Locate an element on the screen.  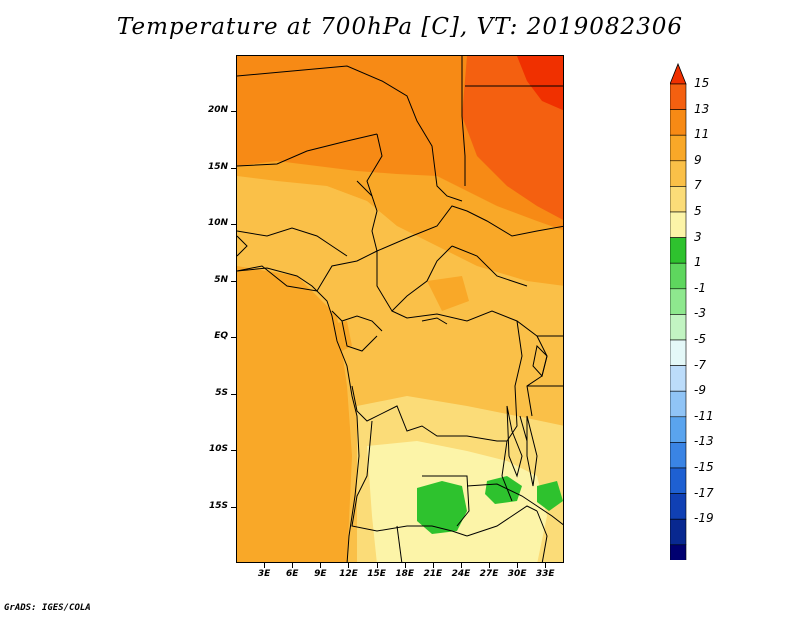
colorbar-label: -17 is located at coordinates (704, 492).